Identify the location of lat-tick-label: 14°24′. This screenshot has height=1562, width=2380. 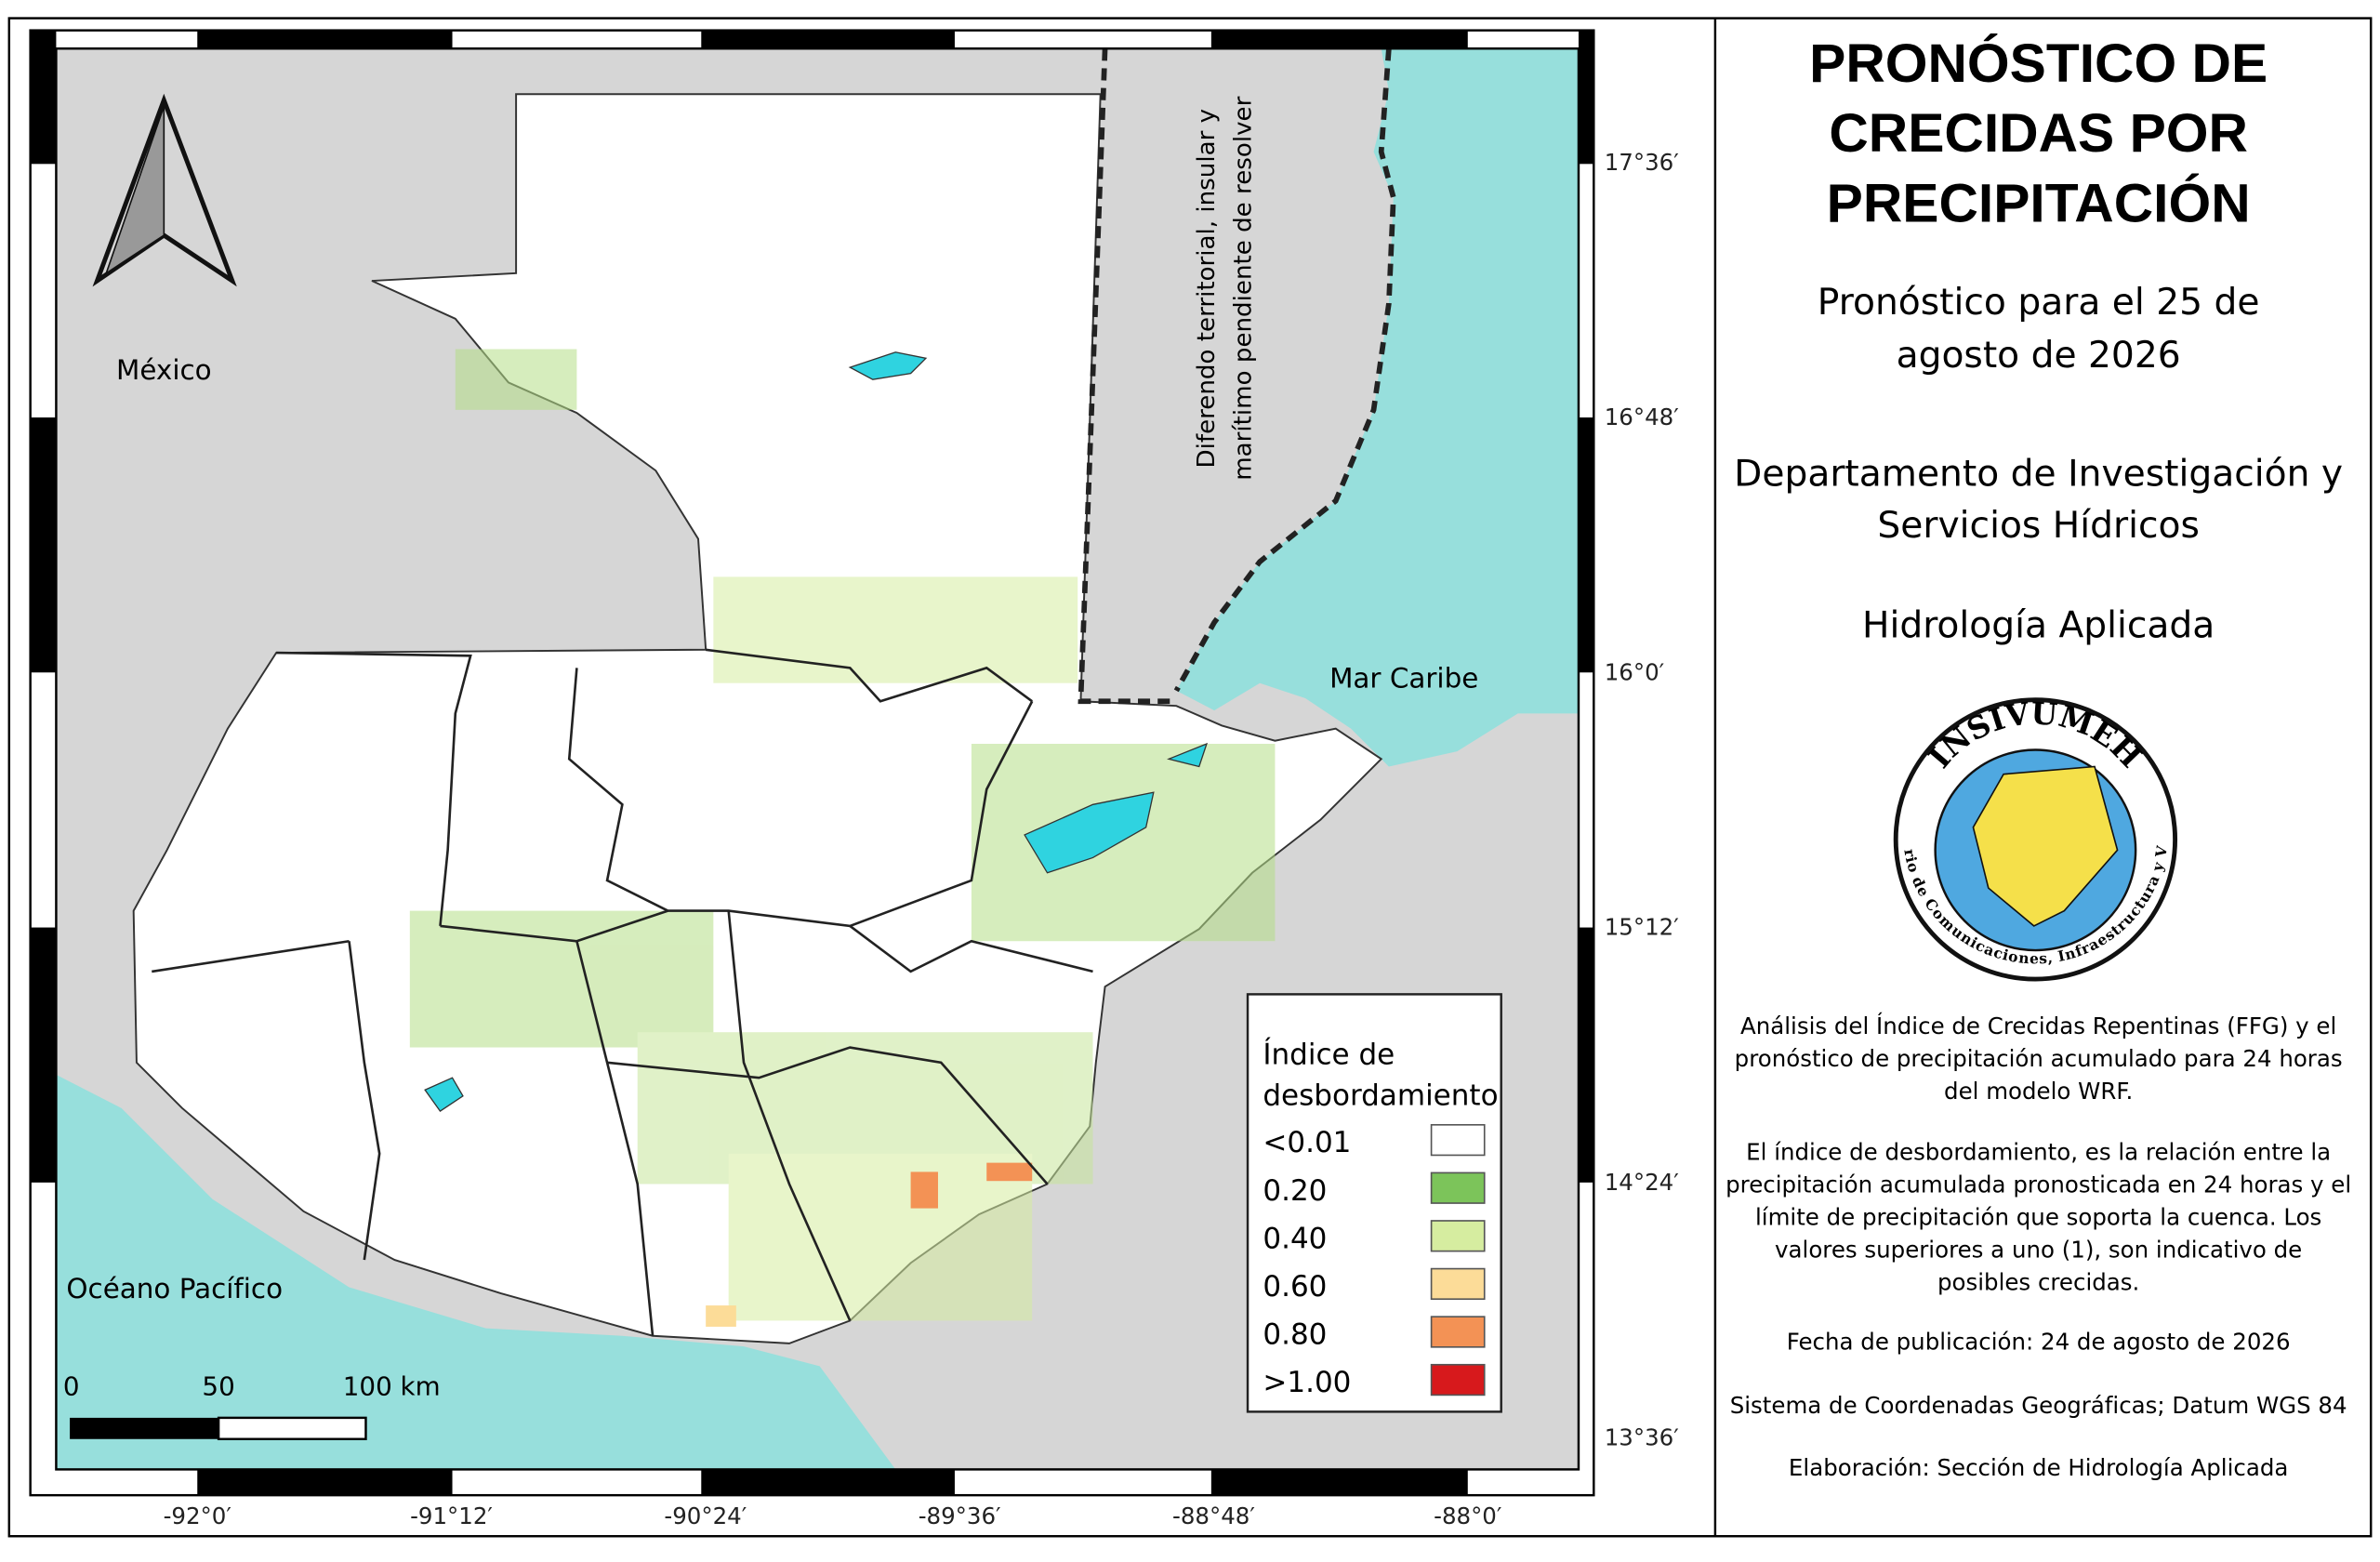
(1642, 1182).